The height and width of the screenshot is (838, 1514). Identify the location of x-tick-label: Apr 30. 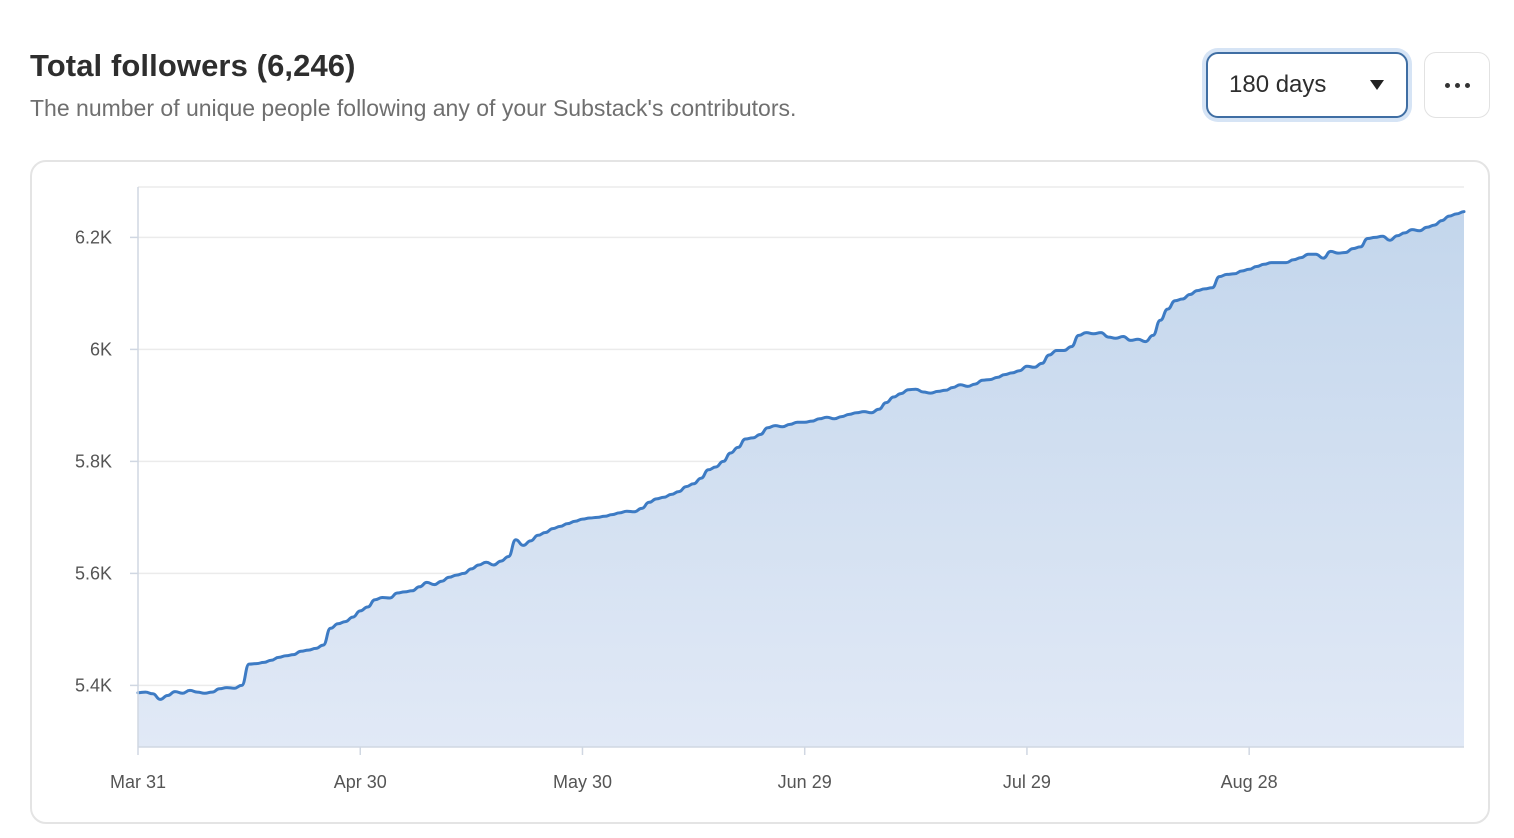
(360, 782).